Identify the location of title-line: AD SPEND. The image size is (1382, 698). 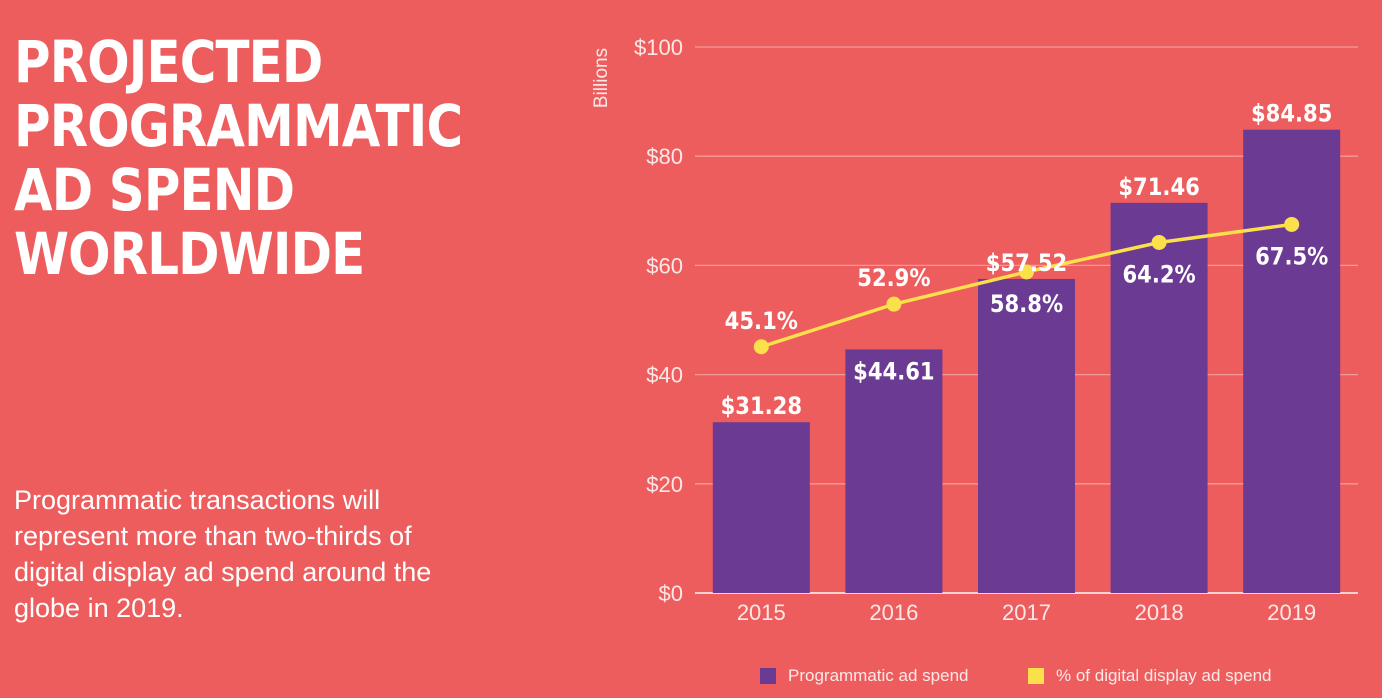
(154, 190).